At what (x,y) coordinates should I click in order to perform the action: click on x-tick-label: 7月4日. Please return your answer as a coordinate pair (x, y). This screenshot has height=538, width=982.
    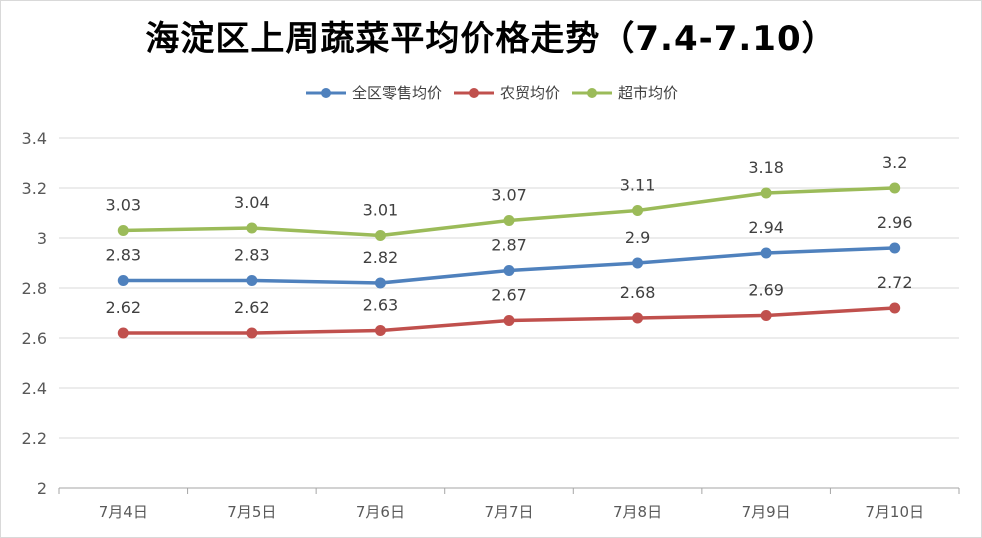
    Looking at the image, I should click on (123, 512).